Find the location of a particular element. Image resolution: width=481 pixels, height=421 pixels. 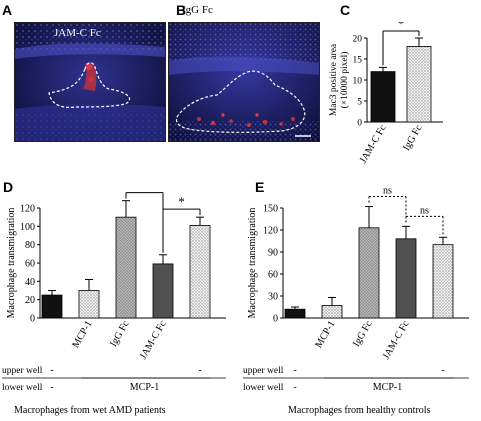

y-tick-label: 30 is located at coordinates (273, 297).